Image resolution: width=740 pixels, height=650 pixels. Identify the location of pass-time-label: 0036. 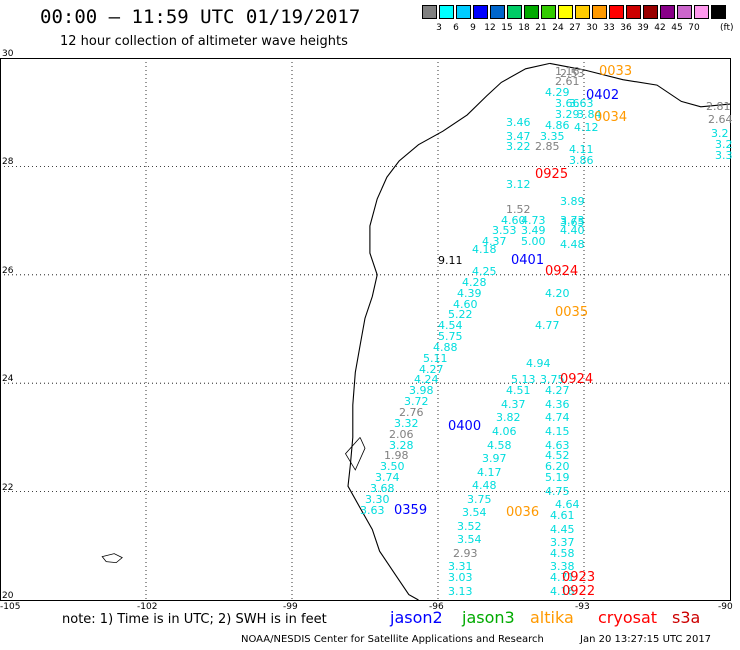
(523, 512).